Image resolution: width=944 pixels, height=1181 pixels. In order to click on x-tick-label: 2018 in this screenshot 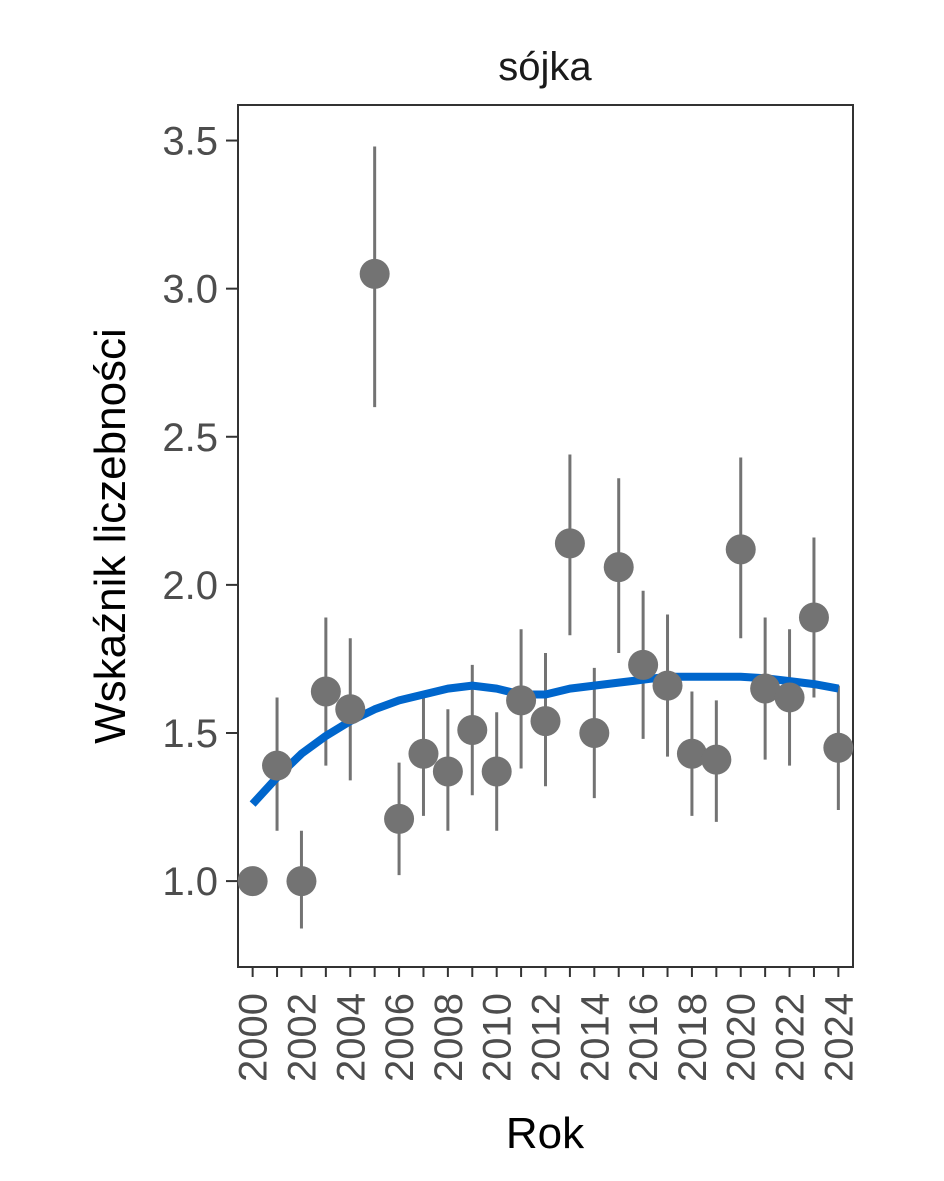, I will do `click(693, 1037)`.